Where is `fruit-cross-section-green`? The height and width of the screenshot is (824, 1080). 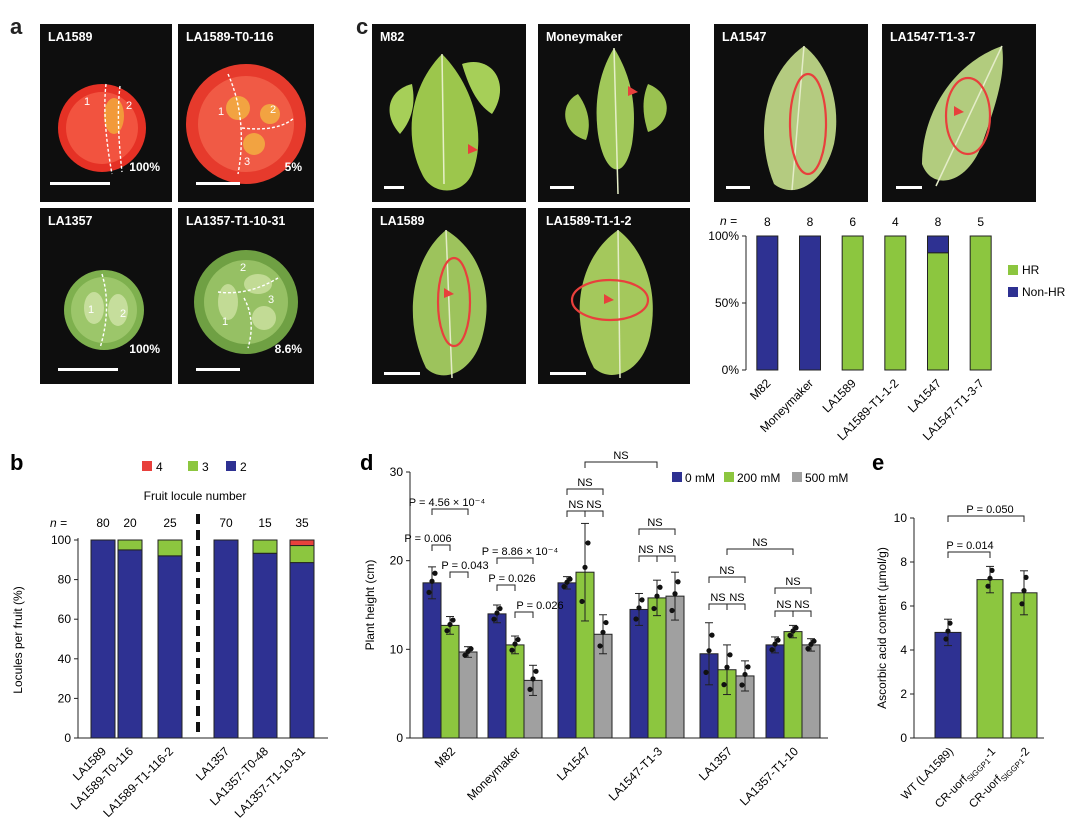 fruit-cross-section-green is located at coordinates (246, 302).